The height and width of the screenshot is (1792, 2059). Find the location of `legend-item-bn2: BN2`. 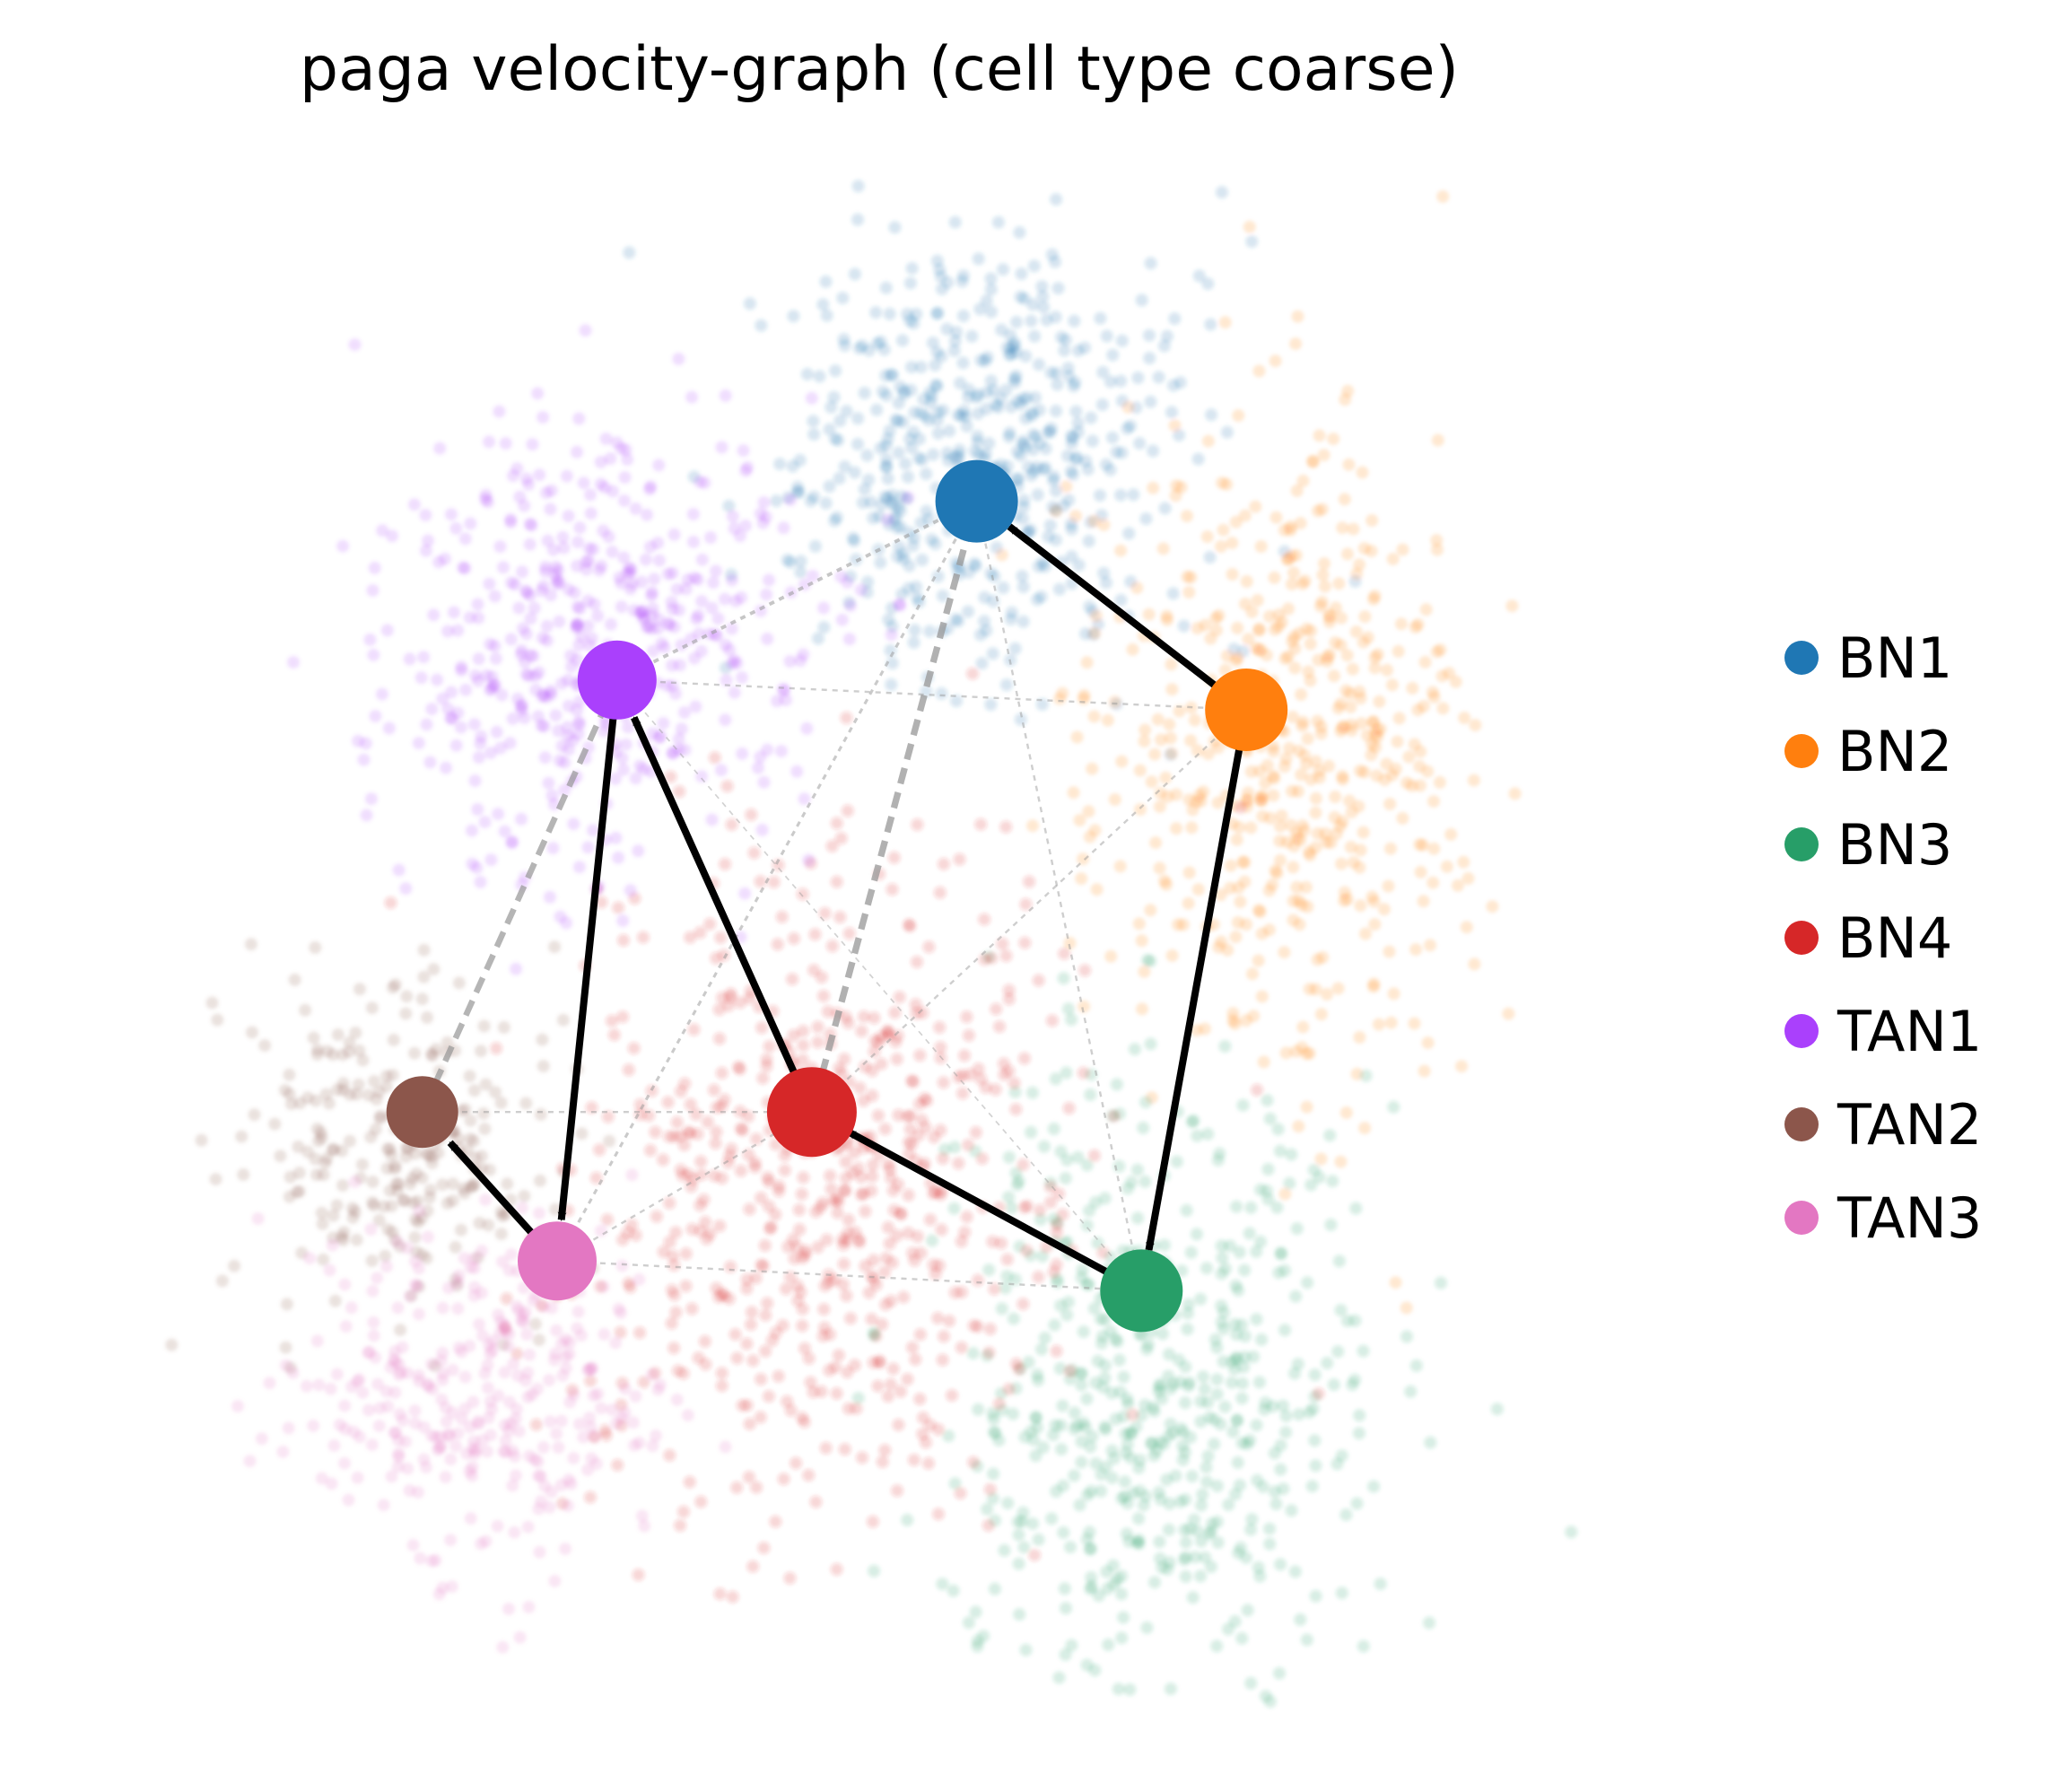

legend-item-bn2: BN2 is located at coordinates (1868, 751).